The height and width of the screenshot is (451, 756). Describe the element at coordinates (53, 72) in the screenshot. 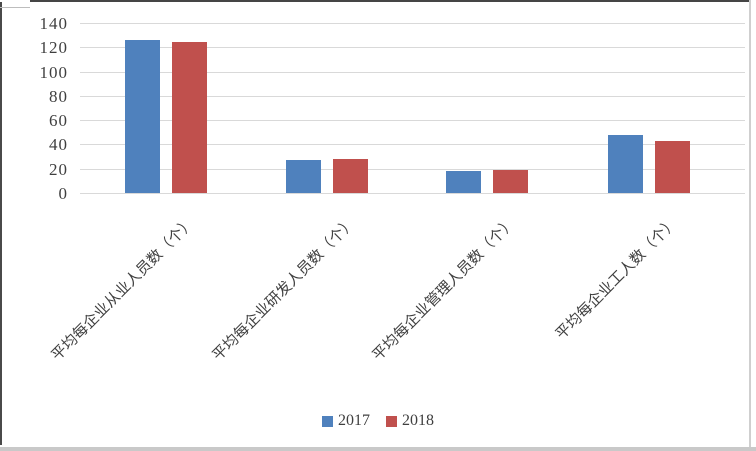

I see `y-tick-label-100: 100` at that location.